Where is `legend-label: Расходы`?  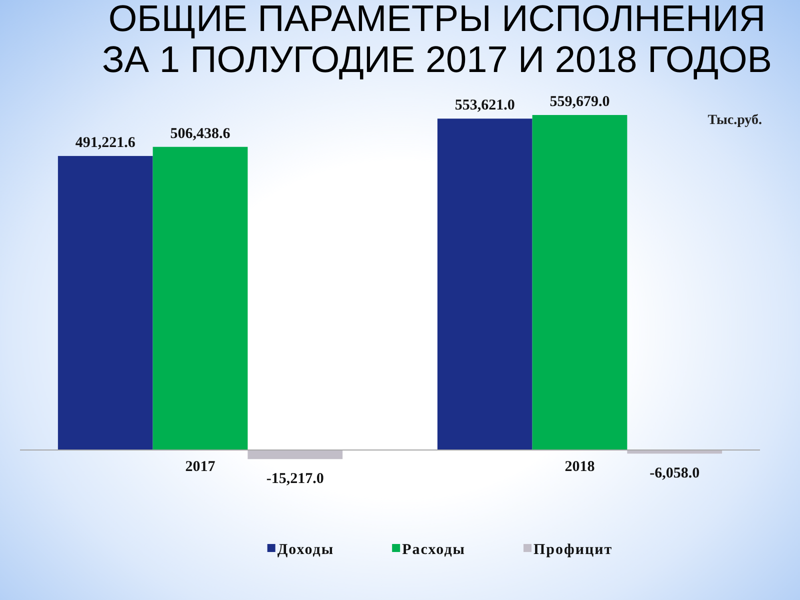 legend-label: Расходы is located at coordinates (434, 550).